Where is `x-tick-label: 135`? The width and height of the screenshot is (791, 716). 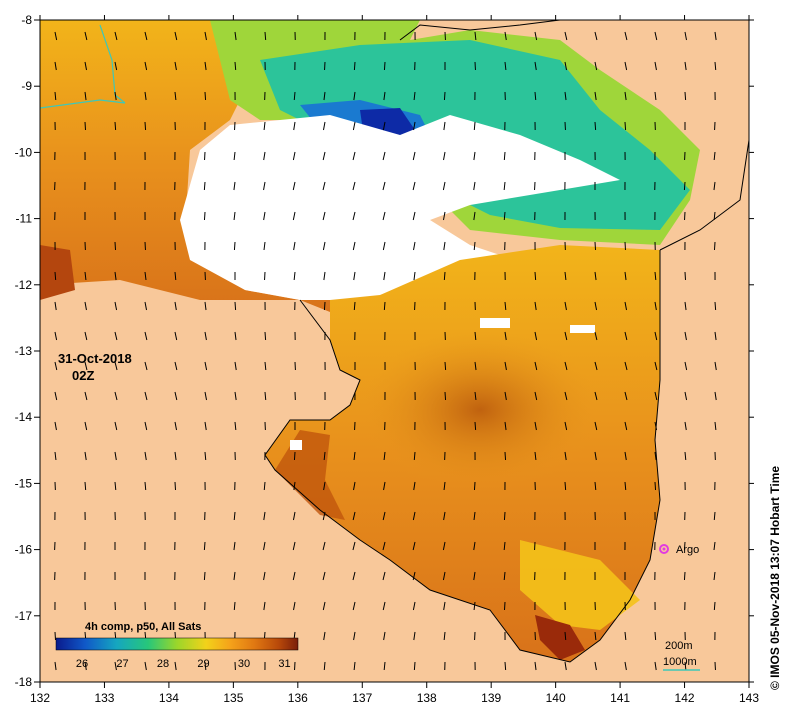
x-tick-label: 135 is located at coordinates (233, 698).